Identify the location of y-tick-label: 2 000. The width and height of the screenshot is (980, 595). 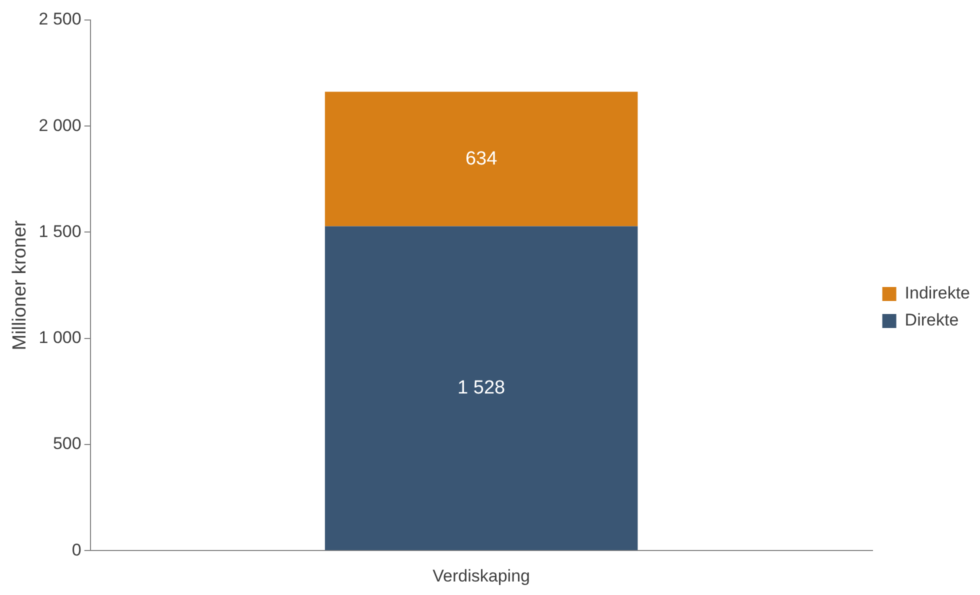
(60, 125).